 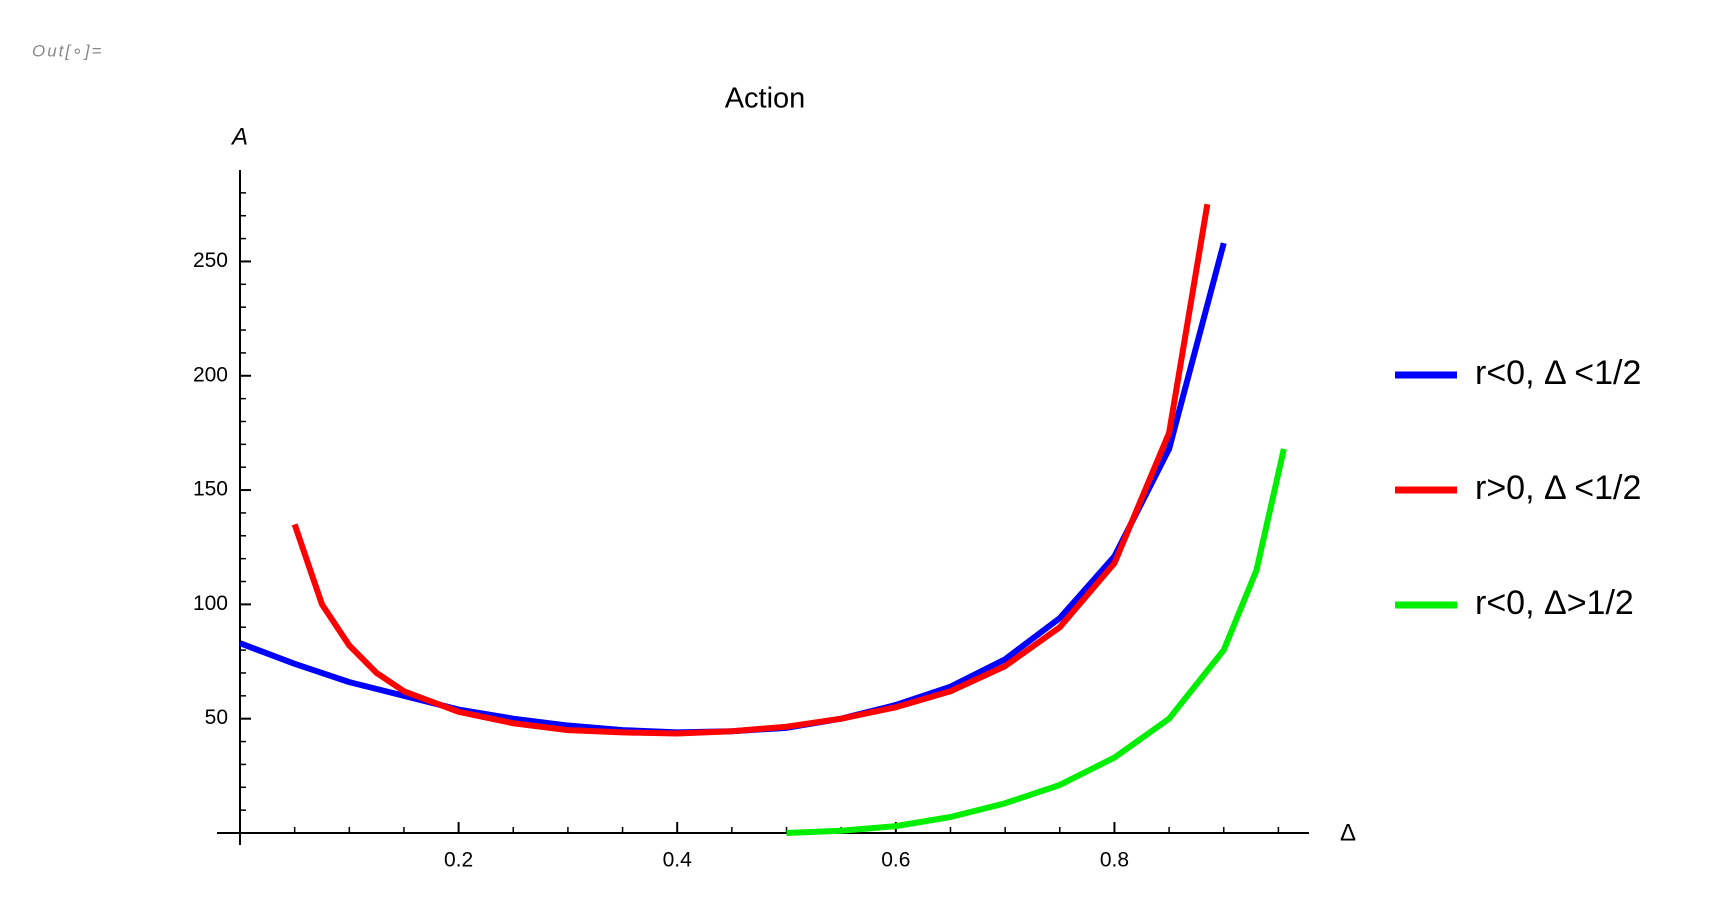 What do you see at coordinates (458, 860) in the screenshot?
I see `x-tick-label: 0.2` at bounding box center [458, 860].